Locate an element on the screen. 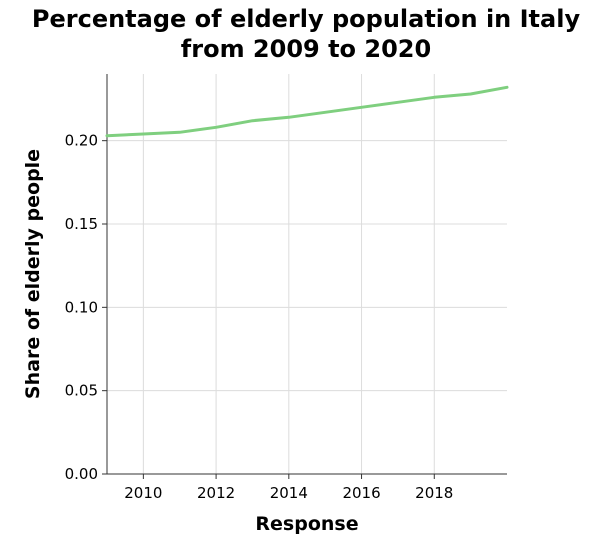 This screenshot has width=612, height=548. x-axis-label: Response is located at coordinates (307, 524).